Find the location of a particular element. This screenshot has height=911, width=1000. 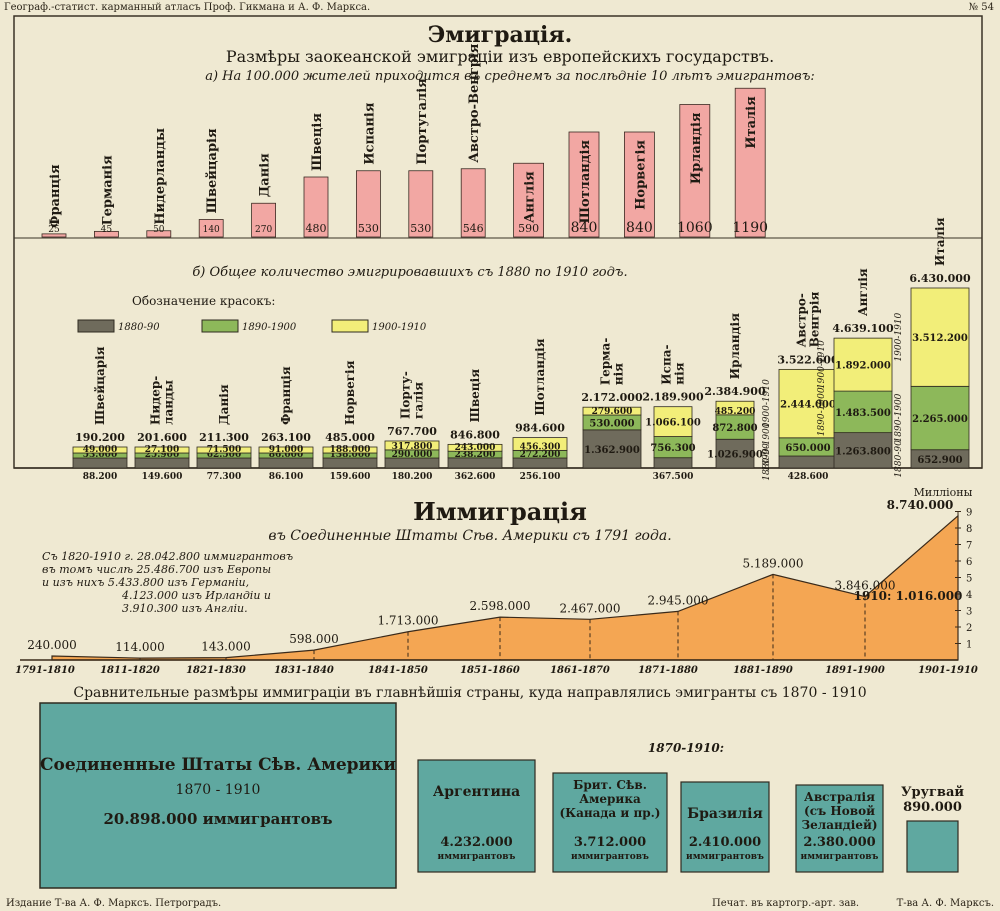

box-dest-name-3-1: (съ Новой is located at coordinates (839, 811).